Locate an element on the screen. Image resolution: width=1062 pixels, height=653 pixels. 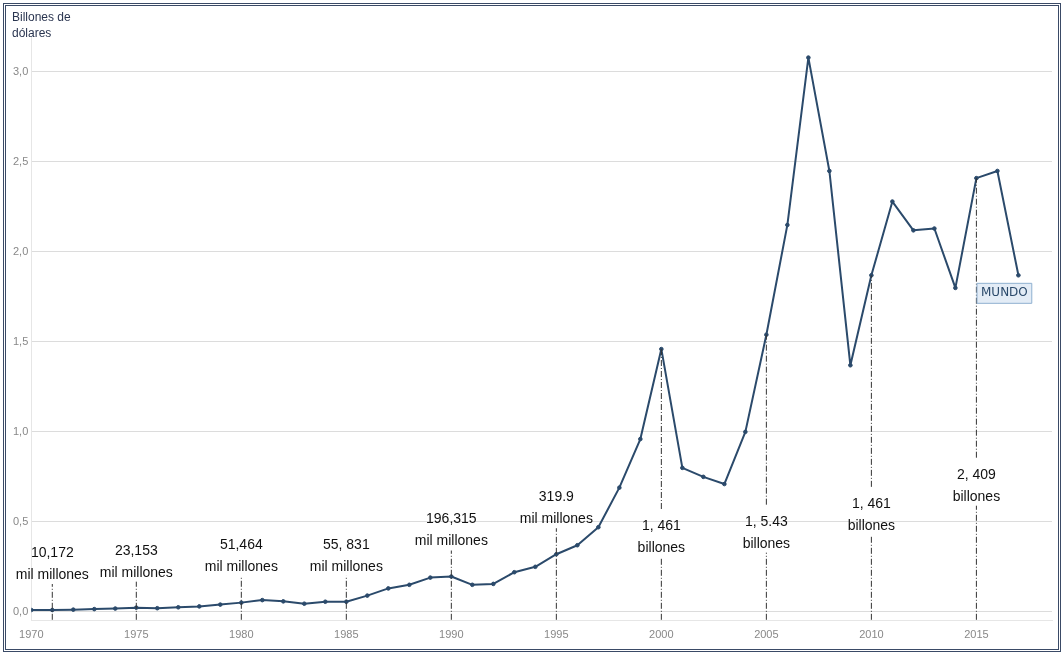
x-tick-label: 2010 is located at coordinates (871, 634).